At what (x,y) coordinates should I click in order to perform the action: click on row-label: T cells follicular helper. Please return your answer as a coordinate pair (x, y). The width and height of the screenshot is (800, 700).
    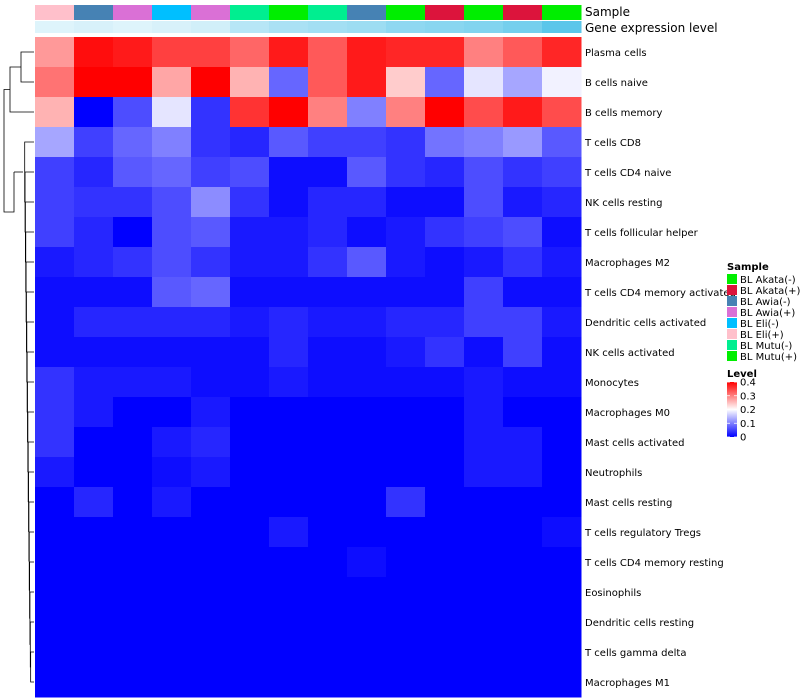
    Looking at the image, I should click on (641, 233).